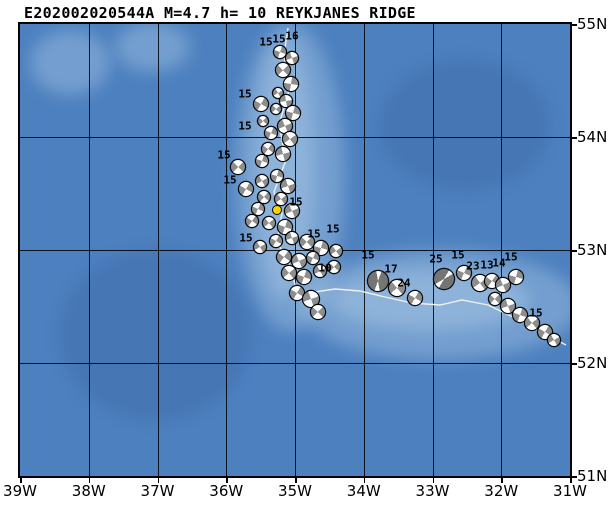  What do you see at coordinates (157, 491) in the screenshot?
I see `lon-label: 37W` at bounding box center [157, 491].